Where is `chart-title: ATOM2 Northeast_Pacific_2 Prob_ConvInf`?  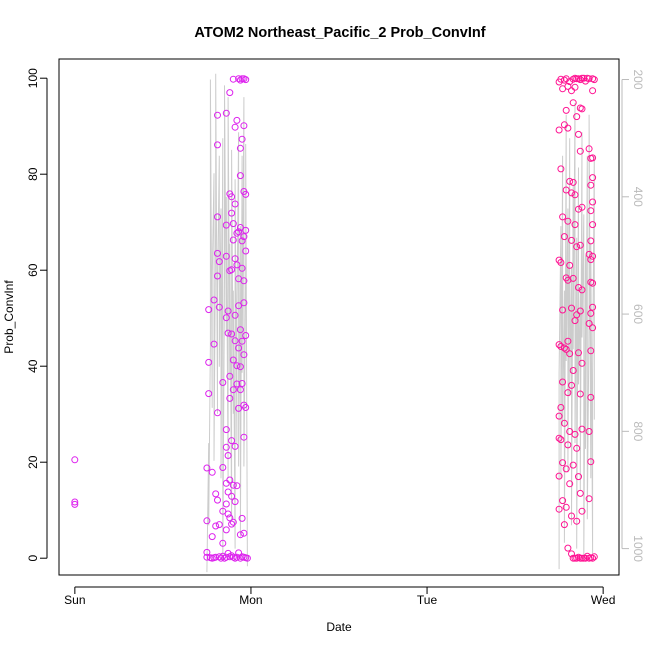 chart-title: ATOM2 Northeast_Pacific_2 Prob_ConvInf is located at coordinates (339, 33).